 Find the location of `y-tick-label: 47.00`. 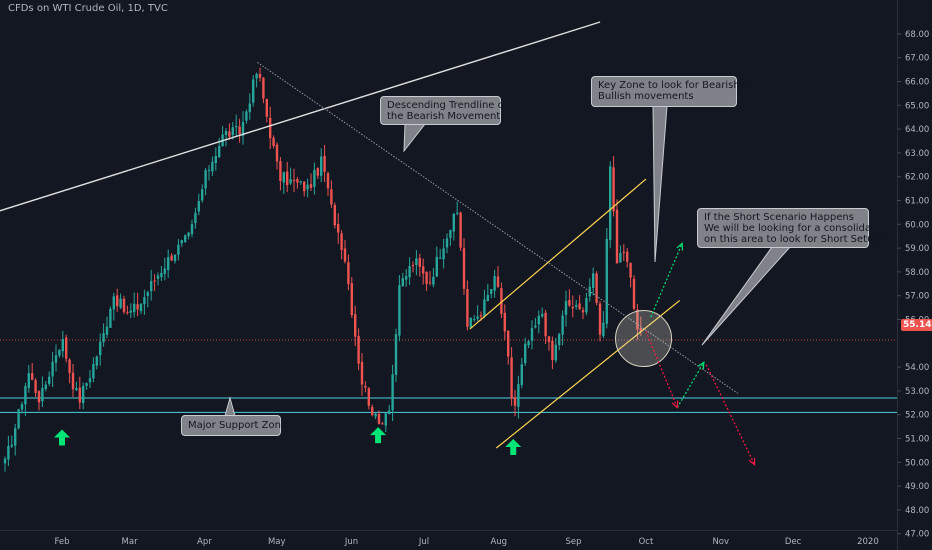

y-tick-label: 47.00 is located at coordinates (917, 535).